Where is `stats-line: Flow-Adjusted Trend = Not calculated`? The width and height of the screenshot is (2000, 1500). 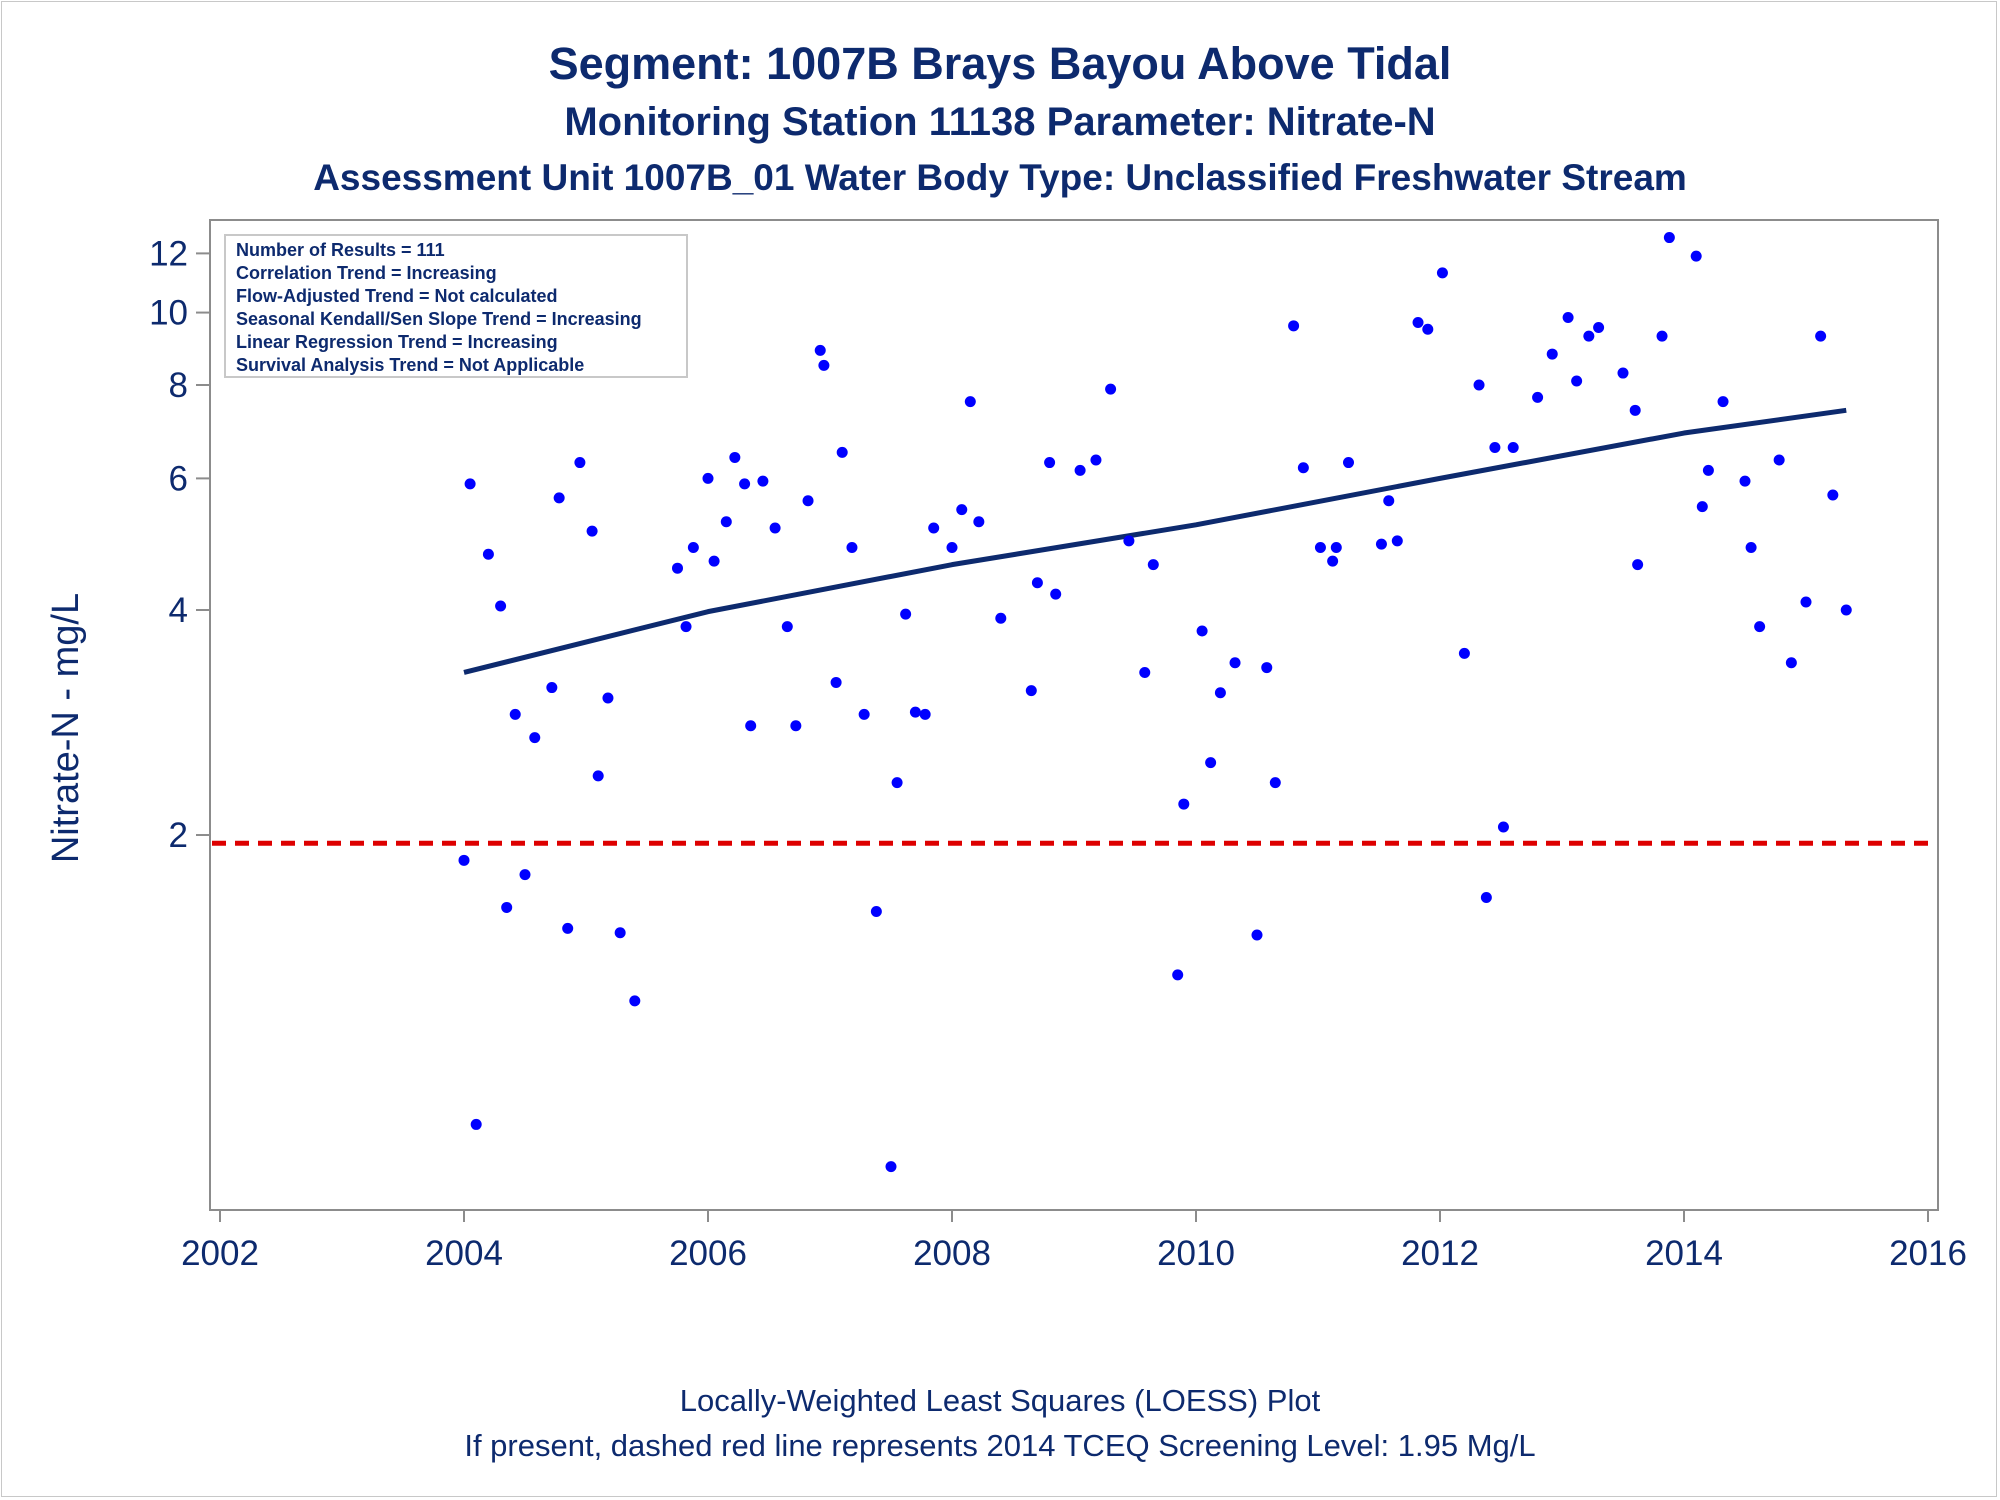 stats-line: Flow-Adjusted Trend = Not calculated is located at coordinates (397, 296).